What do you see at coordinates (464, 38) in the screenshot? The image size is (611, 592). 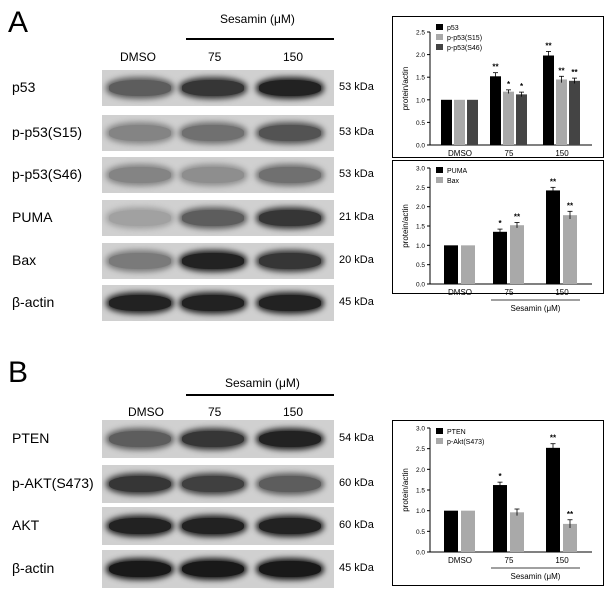 I see `legend-label: p-p53(S15)` at bounding box center [464, 38].